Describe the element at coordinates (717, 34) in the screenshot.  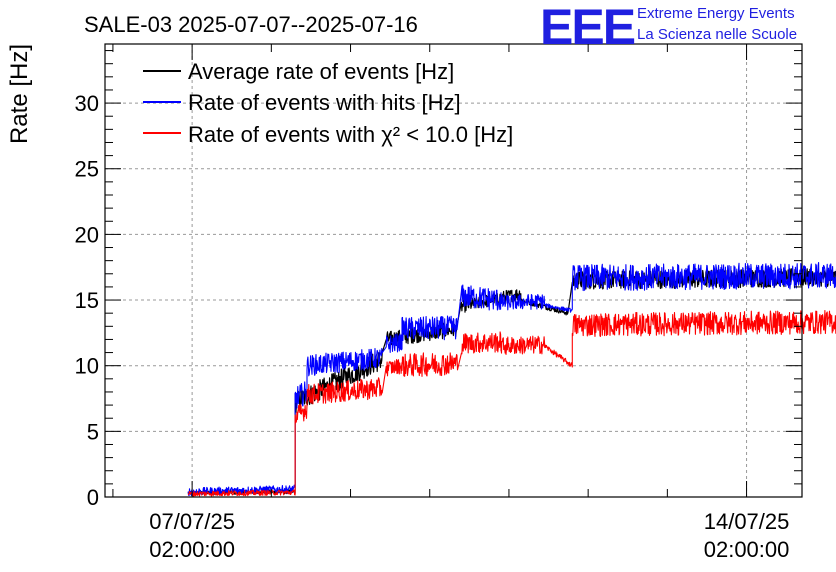
I see `logo-line-2: La Scienza nelle Scuole` at that location.